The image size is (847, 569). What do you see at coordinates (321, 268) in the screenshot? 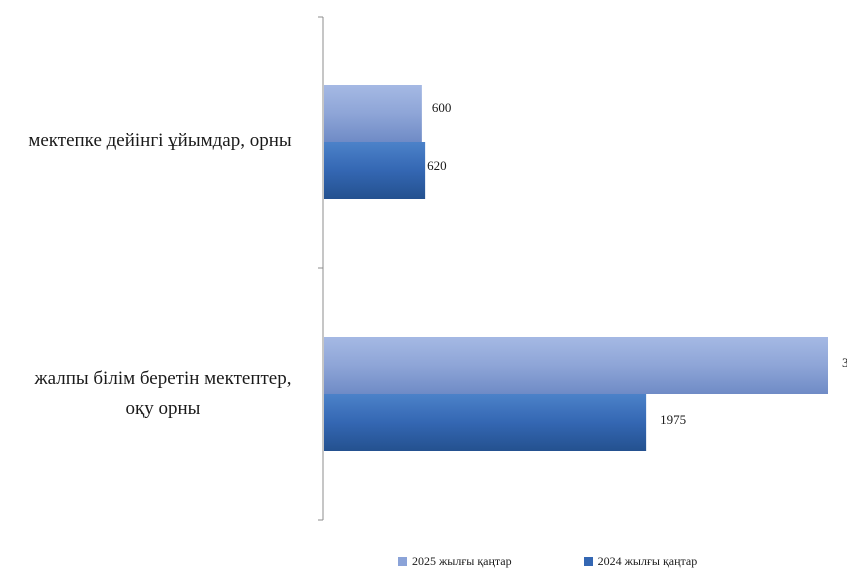
I see `y-axis` at bounding box center [321, 268].